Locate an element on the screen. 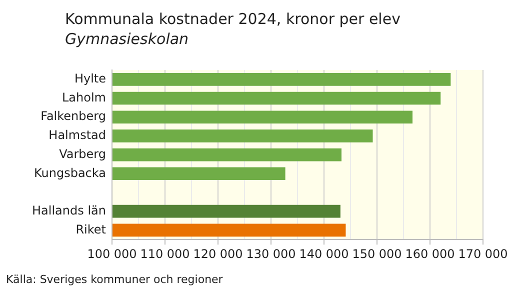 The height and width of the screenshot is (293, 517). x-tick-label: 160 000 is located at coordinates (430, 253).